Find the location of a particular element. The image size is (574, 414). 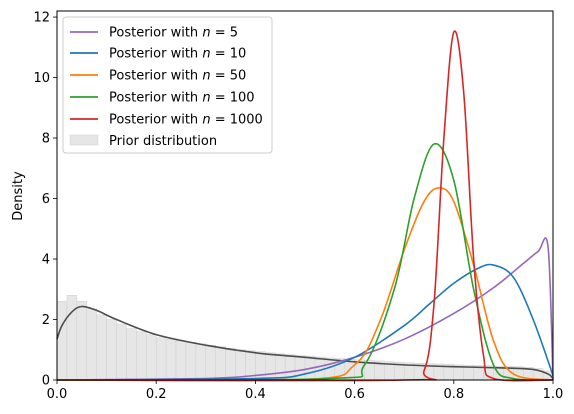

y-tick-label: 6 is located at coordinates (46, 199).